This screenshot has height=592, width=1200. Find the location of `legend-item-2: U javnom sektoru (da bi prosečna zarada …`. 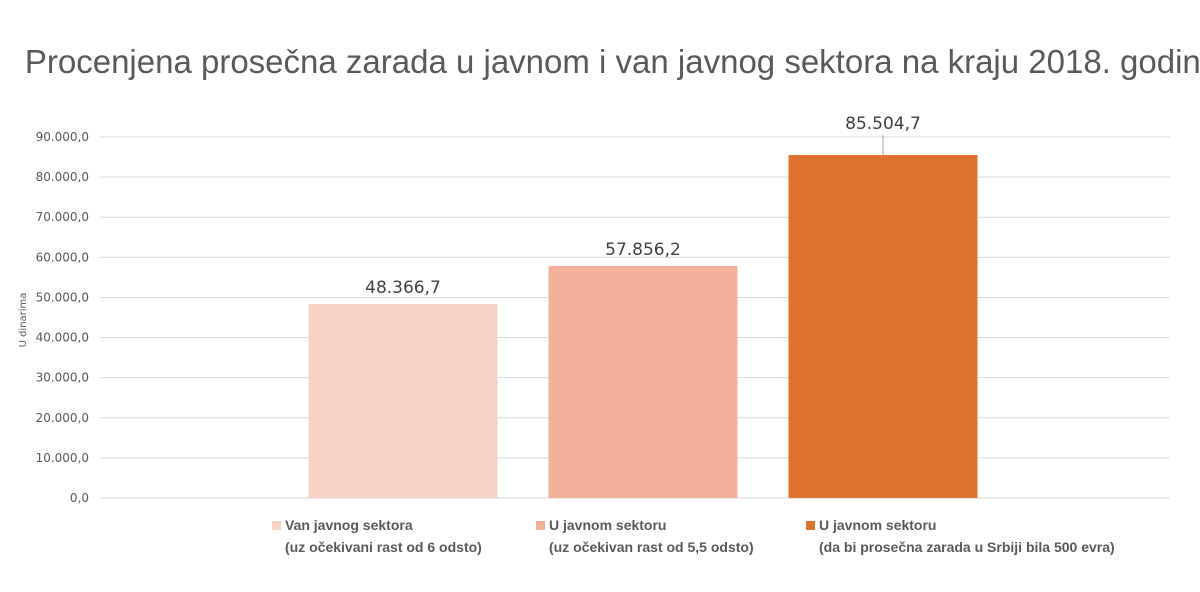

legend-item-2: U javnom sektoru (da bi prosečna zarada … is located at coordinates (960, 536).